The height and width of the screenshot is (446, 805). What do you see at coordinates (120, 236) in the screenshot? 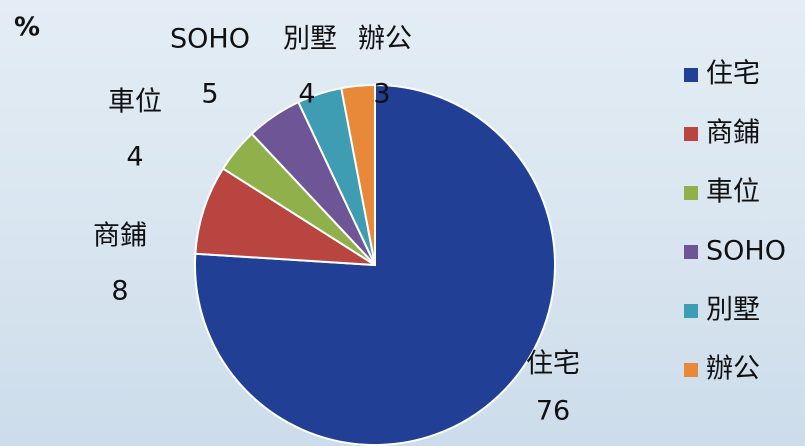
I see `slice-label: 商鋪` at bounding box center [120, 236].